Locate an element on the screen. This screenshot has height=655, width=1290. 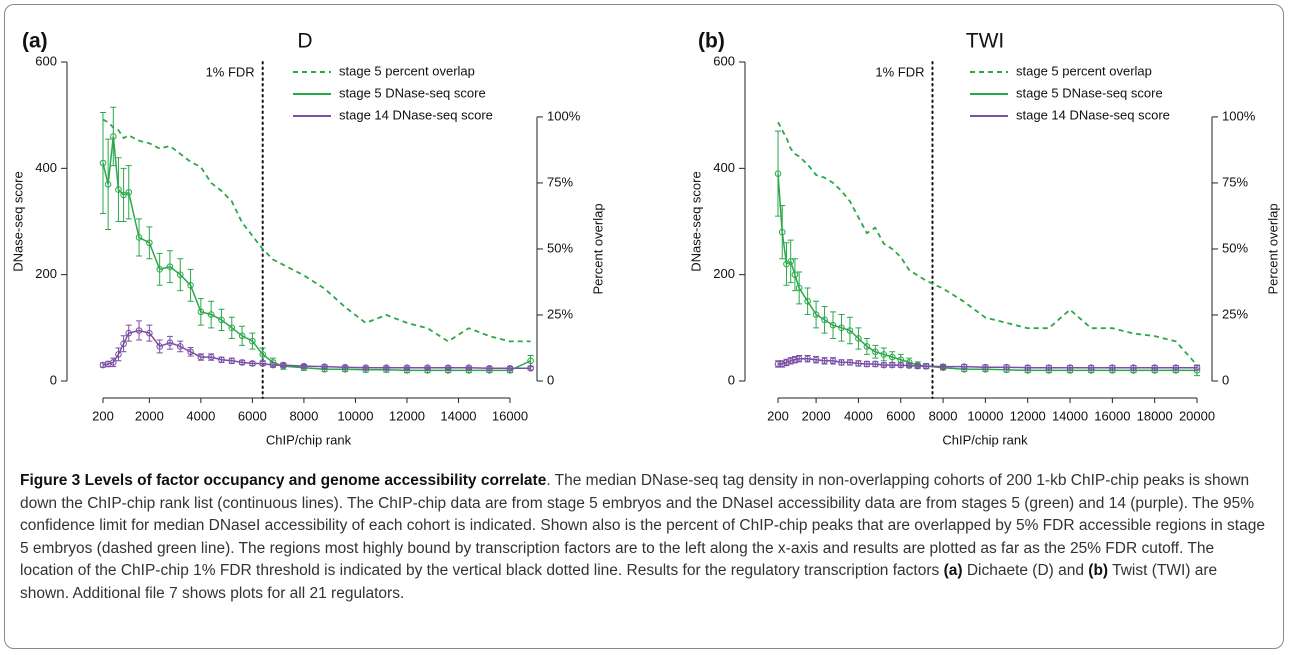
fdr-label: 1% FDR is located at coordinates (899, 71).